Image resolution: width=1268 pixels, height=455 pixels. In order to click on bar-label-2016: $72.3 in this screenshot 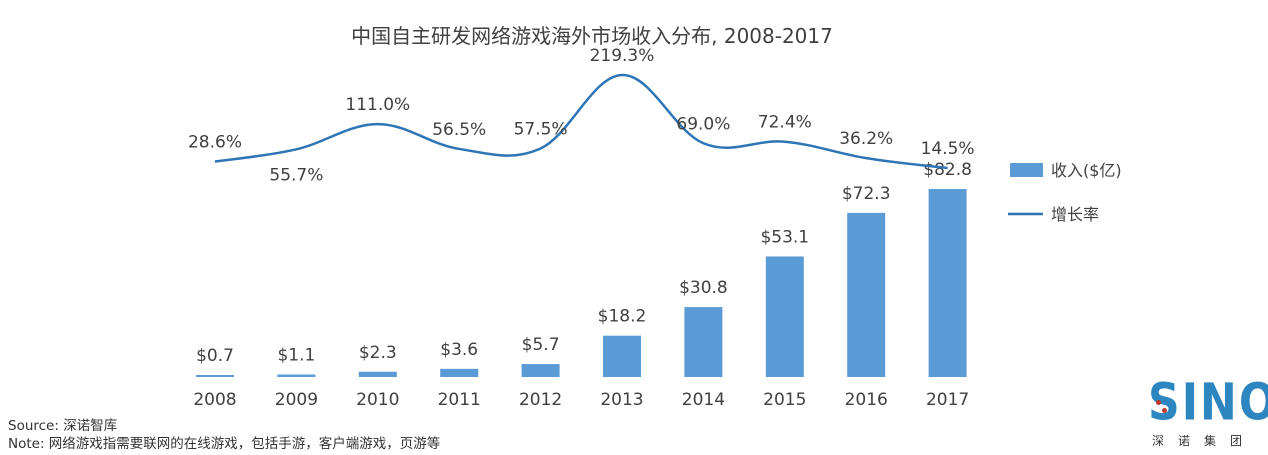, I will do `click(866, 194)`.